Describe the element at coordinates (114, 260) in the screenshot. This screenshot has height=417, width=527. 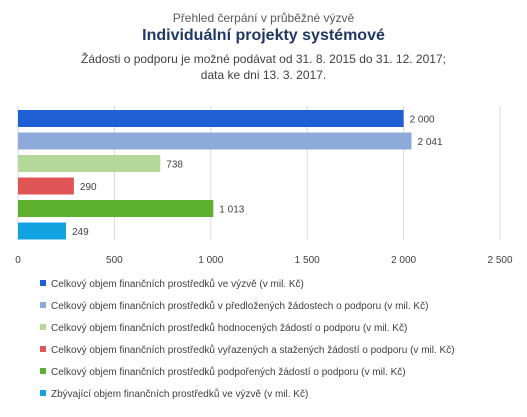
I see `x-tick-label: 500` at that location.